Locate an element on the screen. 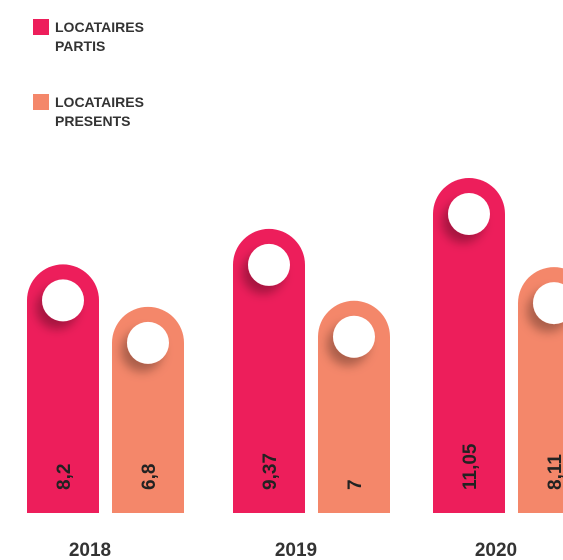  x-tick-label: 2018 is located at coordinates (90, 550).